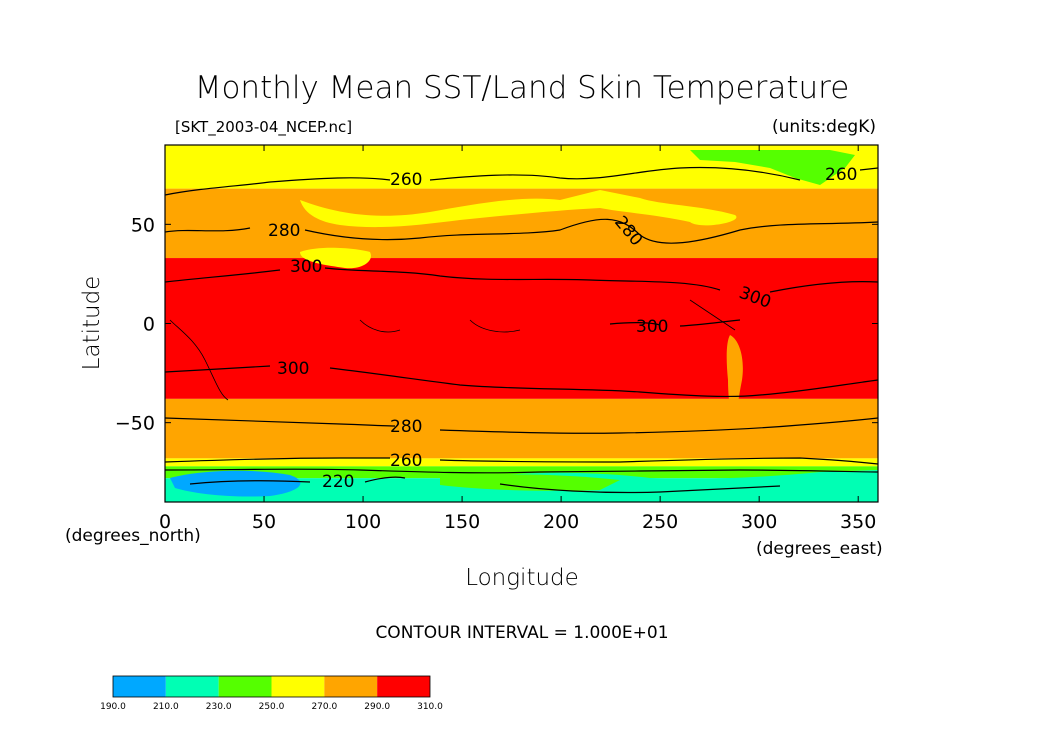 The width and height of the screenshot is (1044, 739). Describe the element at coordinates (335, 258) in the screenshot. I see `tibet-cold-region` at that location.